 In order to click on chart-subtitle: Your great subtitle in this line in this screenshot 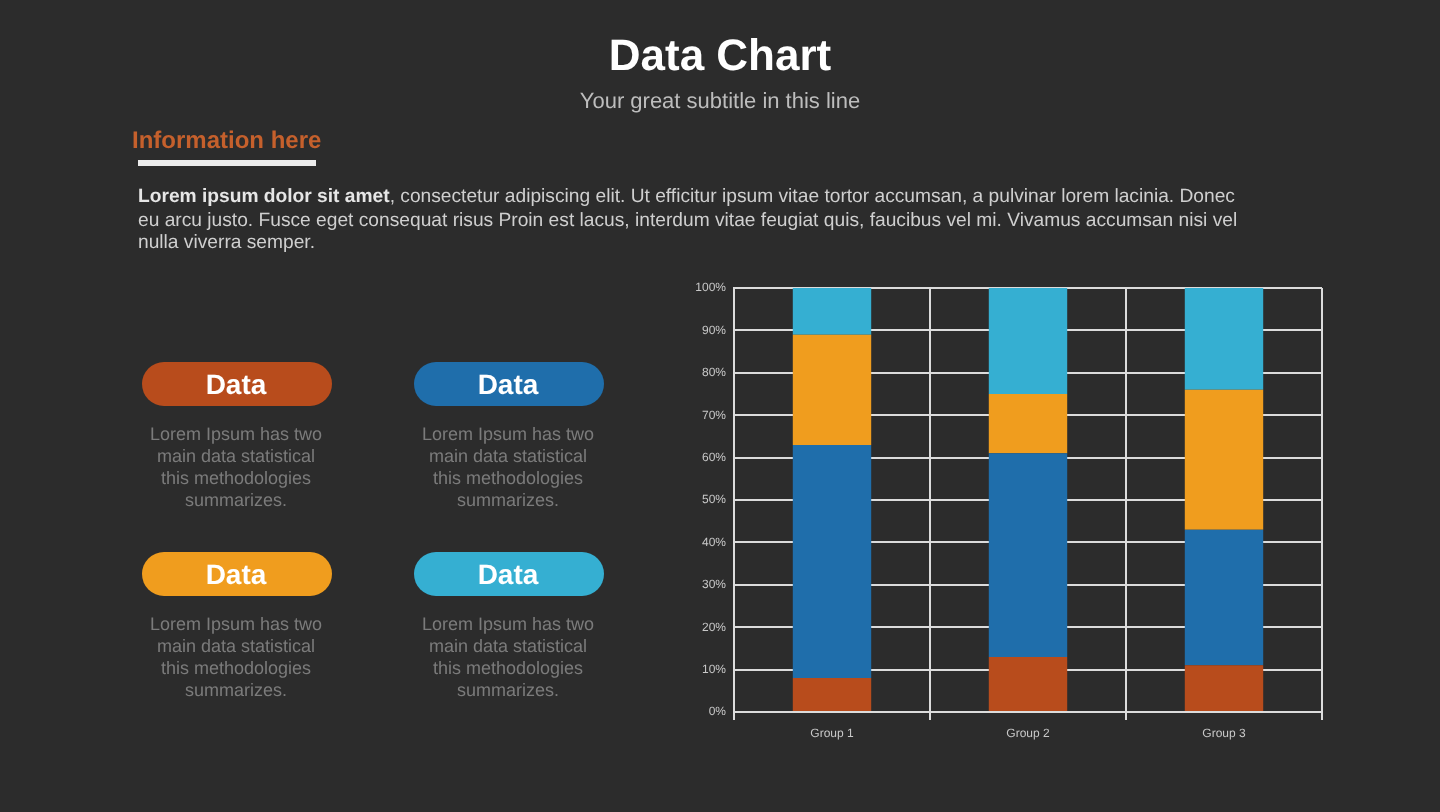, I will do `click(720, 102)`.